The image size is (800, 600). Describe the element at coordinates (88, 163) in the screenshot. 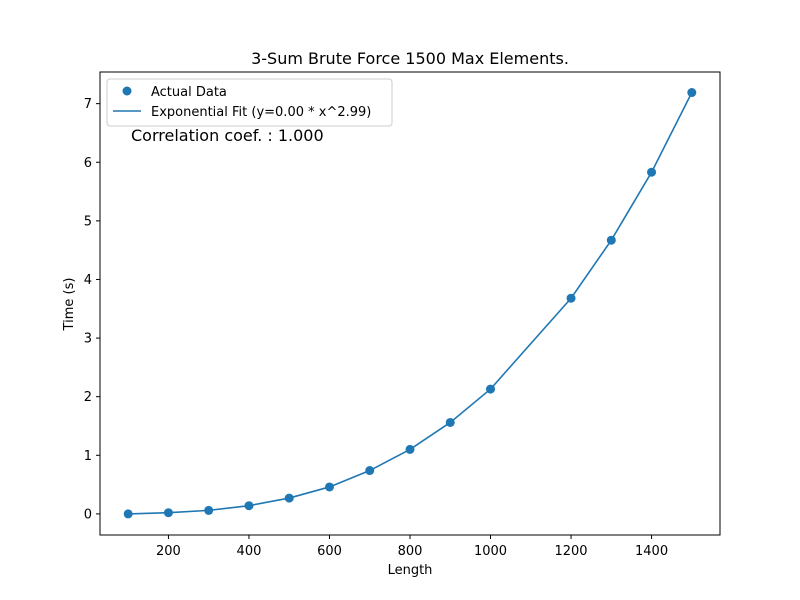

I see `y-tick-label: 6` at that location.